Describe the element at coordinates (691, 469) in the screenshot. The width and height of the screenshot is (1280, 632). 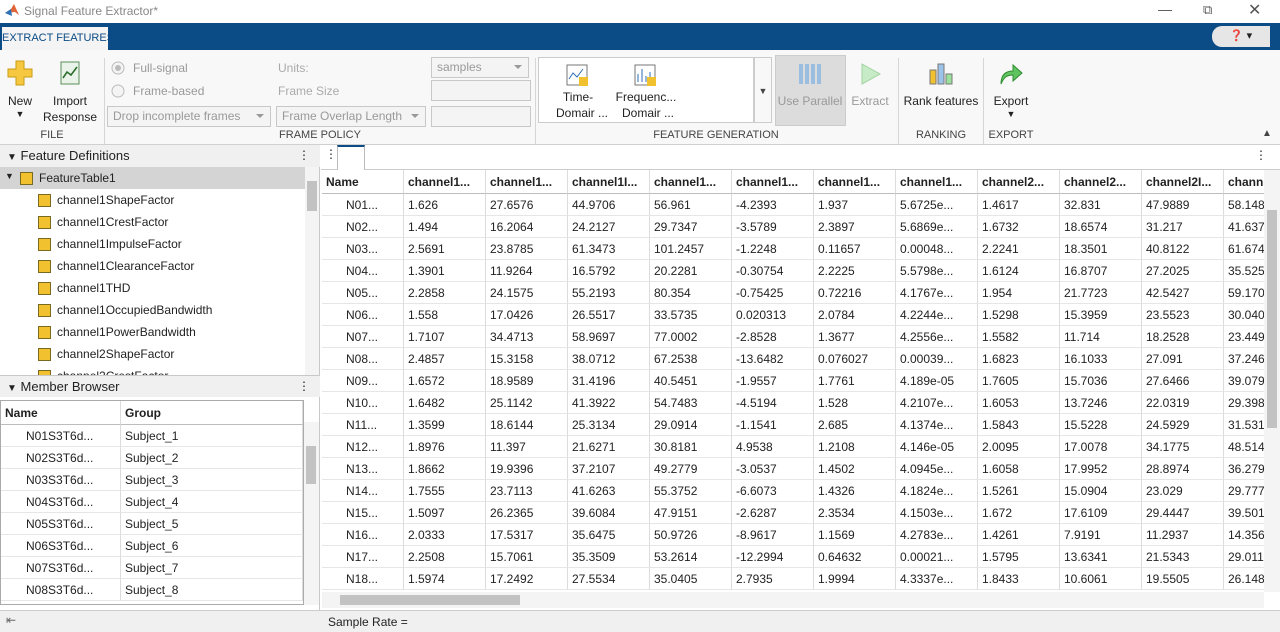
I see `table-cell: 49.2779` at that location.